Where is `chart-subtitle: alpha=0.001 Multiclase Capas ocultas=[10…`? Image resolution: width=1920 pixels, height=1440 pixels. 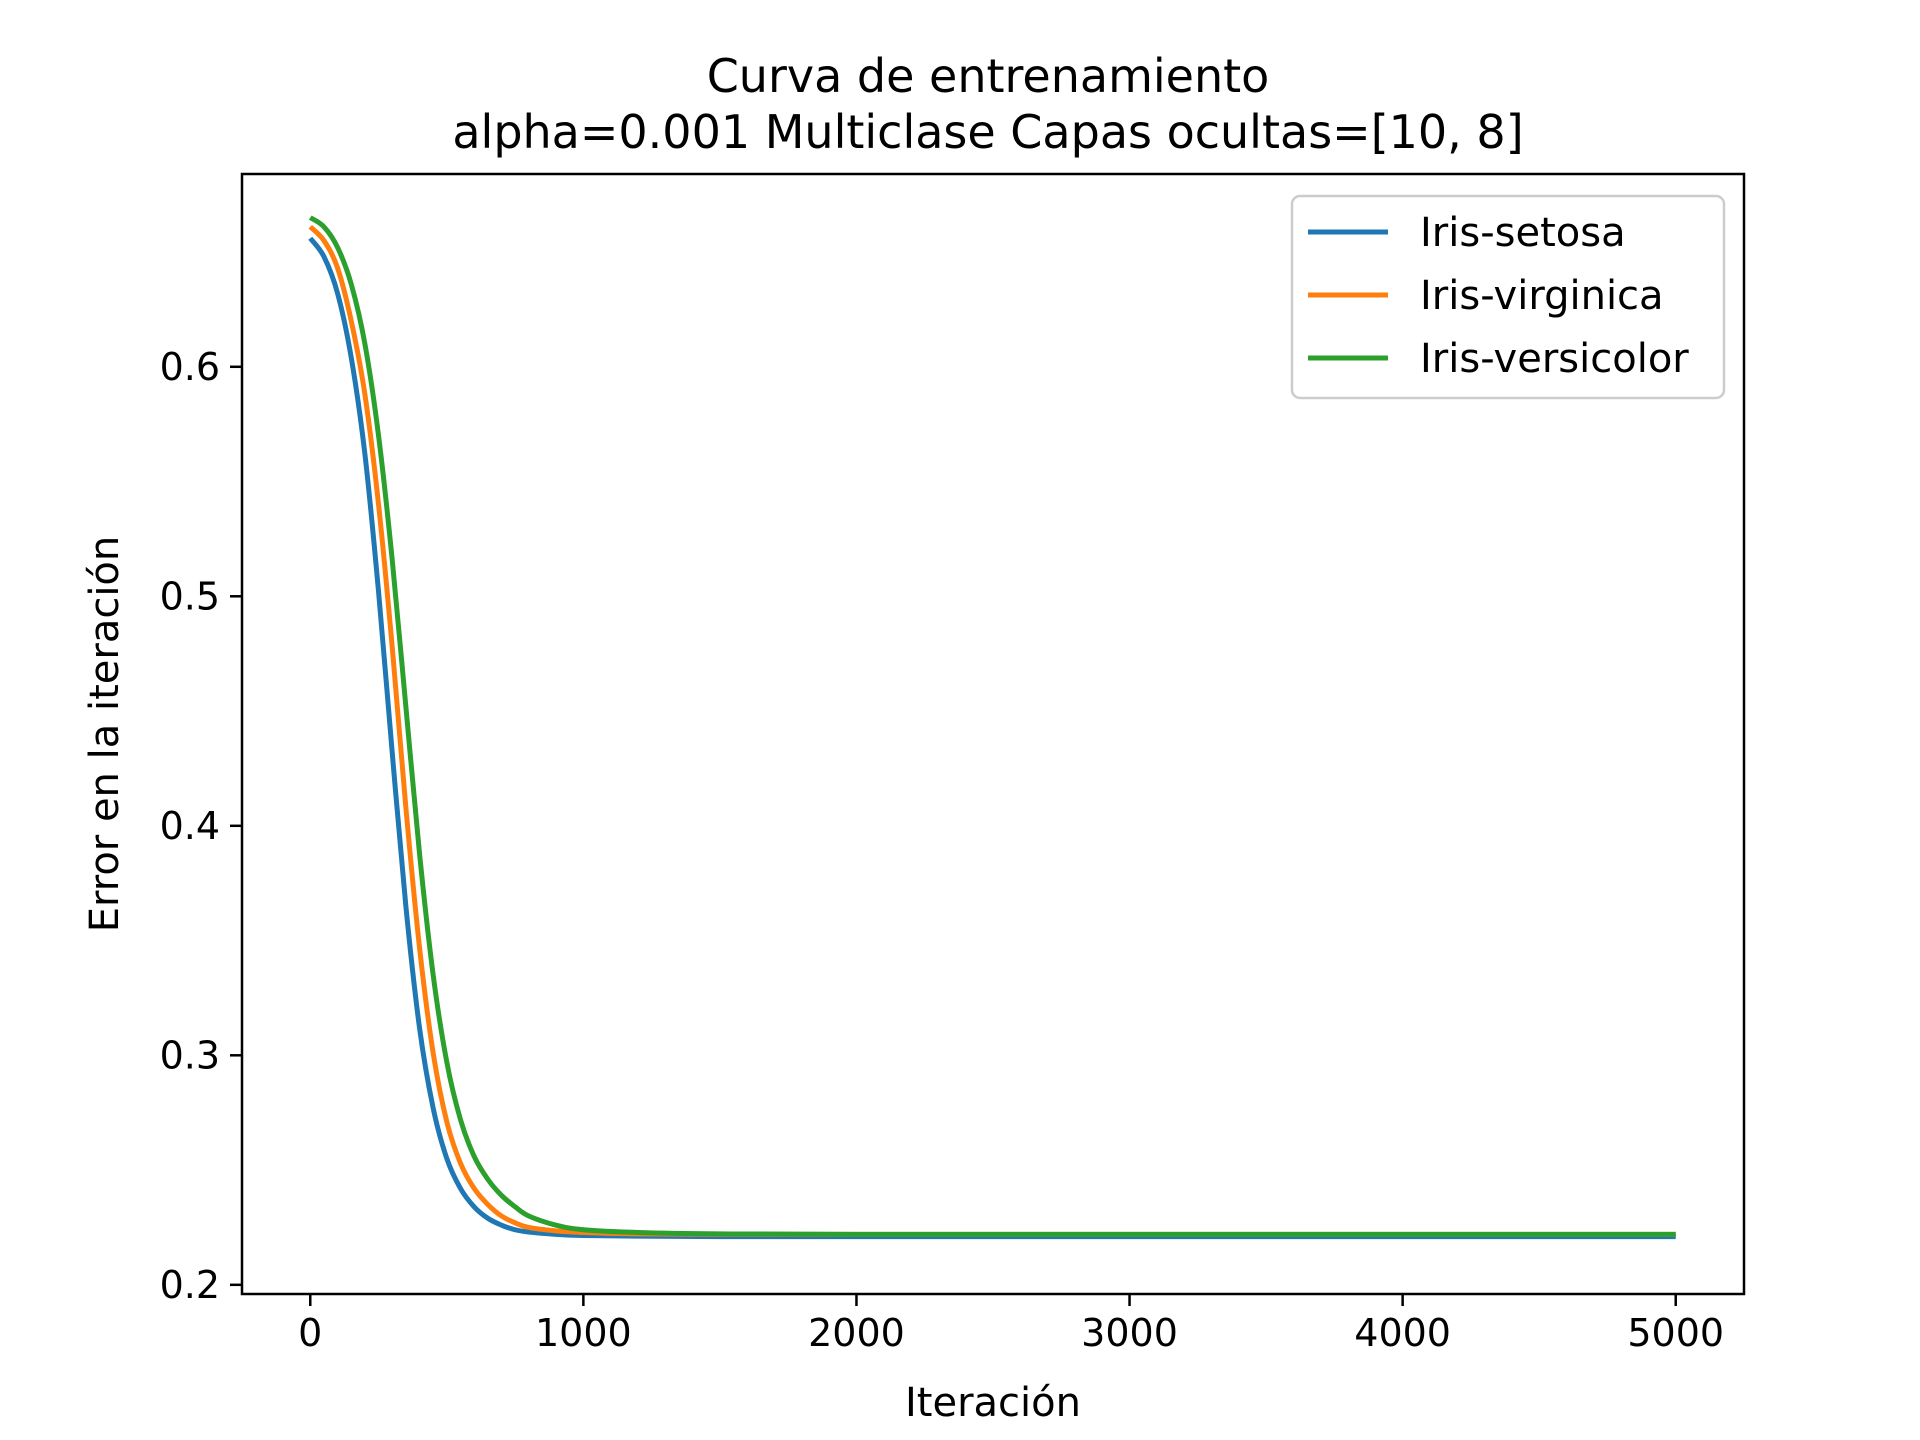 chart-subtitle: alpha=0.001 Multiclase Capas ocultas=[10… is located at coordinates (987, 132).